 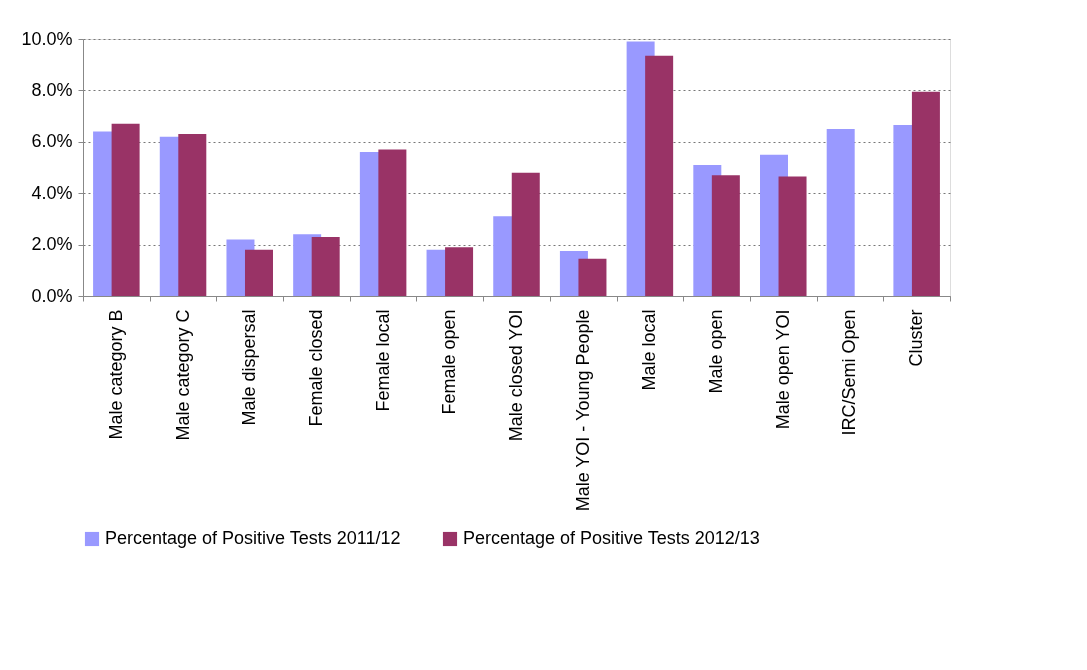 What do you see at coordinates (611, 538) in the screenshot?
I see `legend-label: Percentage of Positive Tests 2012/13` at bounding box center [611, 538].